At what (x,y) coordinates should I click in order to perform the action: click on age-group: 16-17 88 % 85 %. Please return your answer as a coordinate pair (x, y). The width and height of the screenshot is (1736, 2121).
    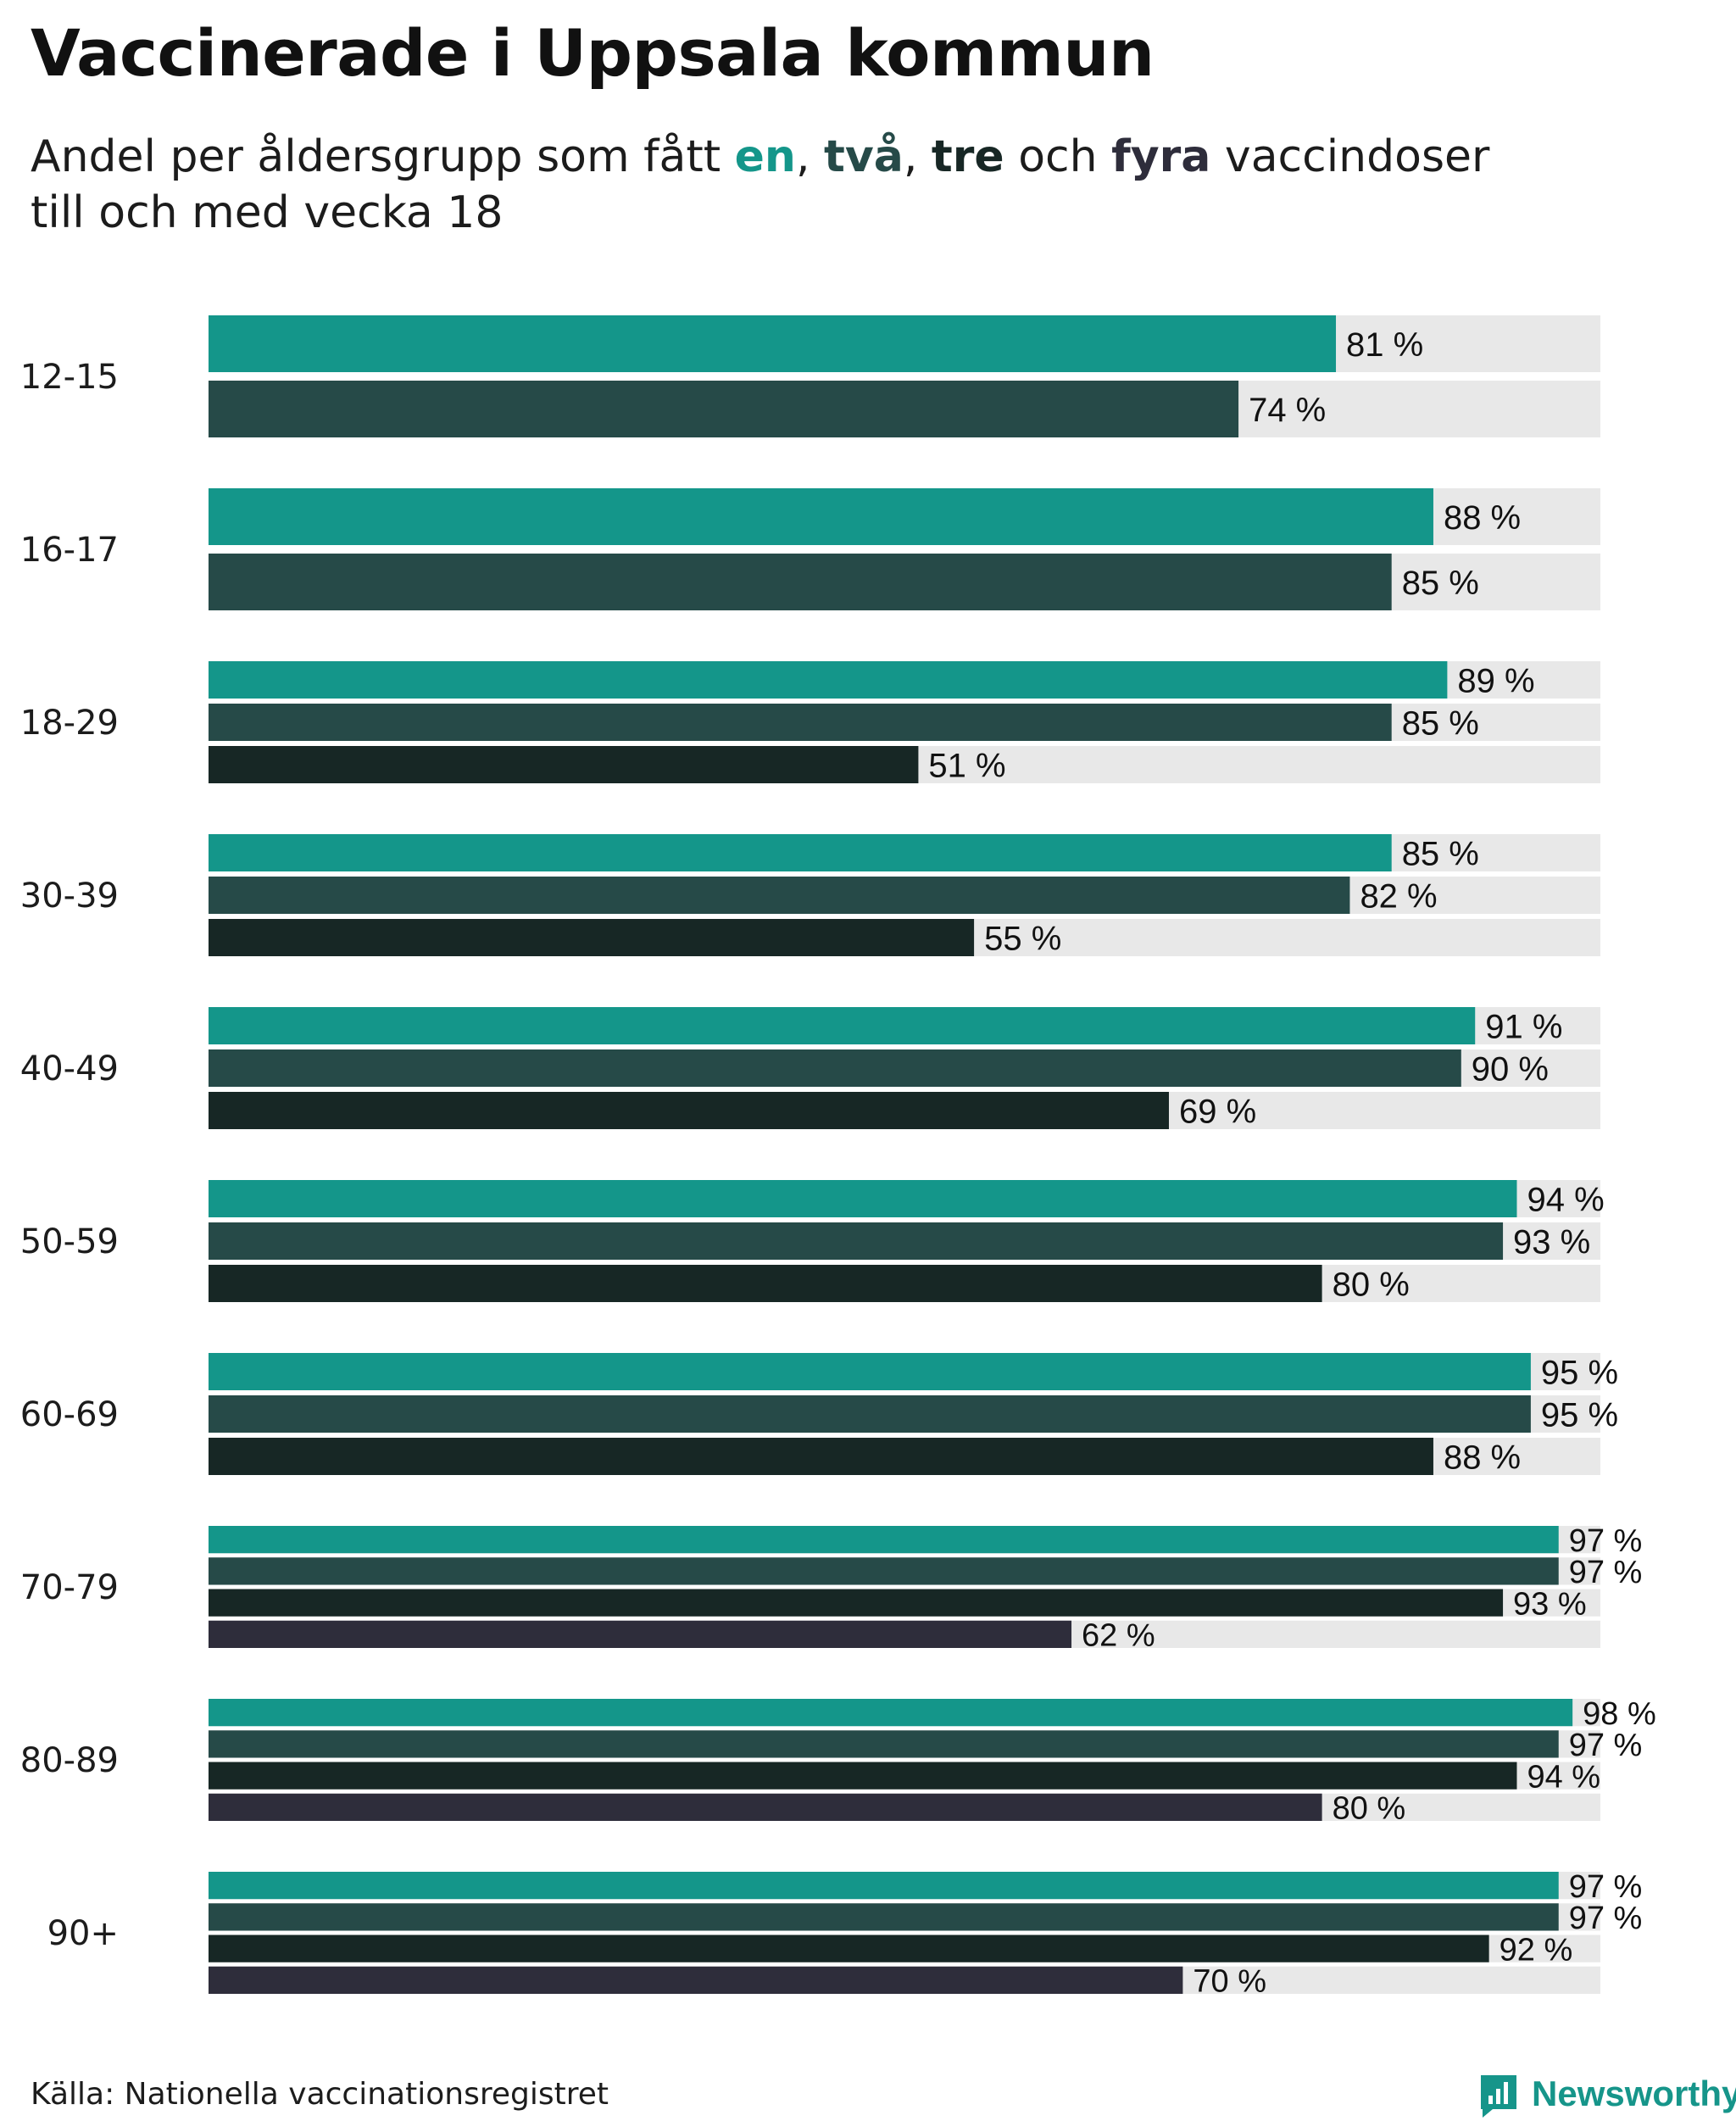
    Looking at the image, I should click on (810, 549).